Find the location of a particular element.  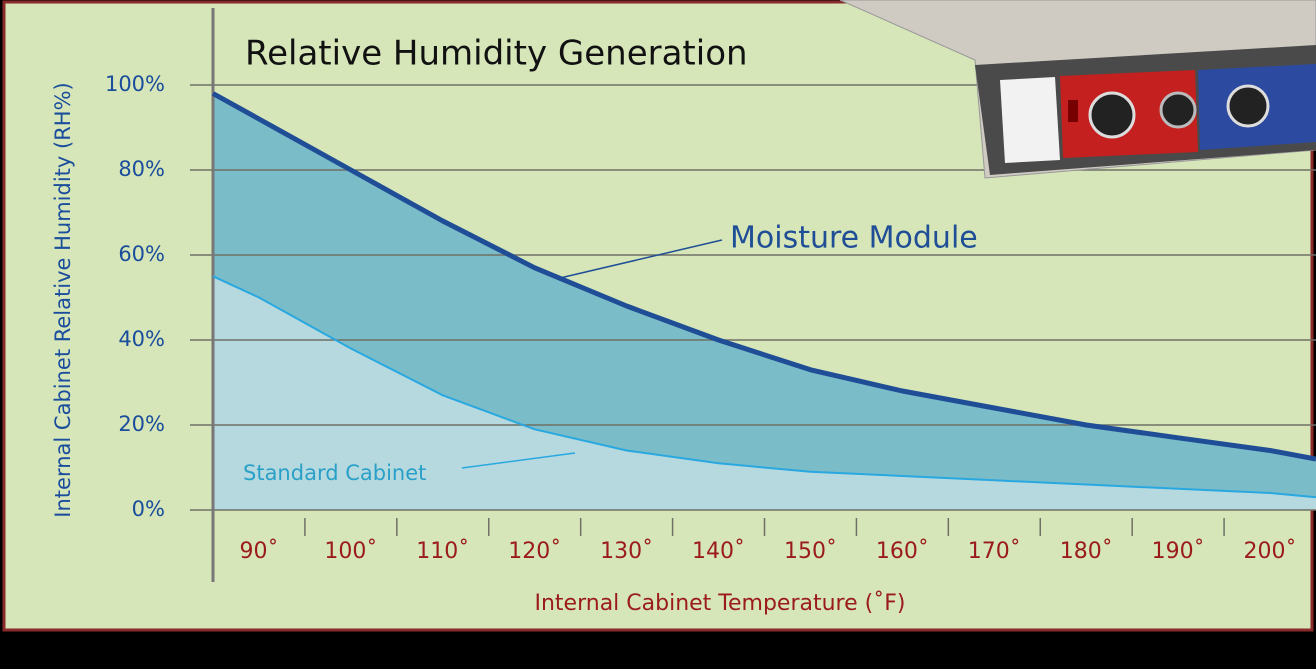

x-tick-label: 140˚ is located at coordinates (718, 551).